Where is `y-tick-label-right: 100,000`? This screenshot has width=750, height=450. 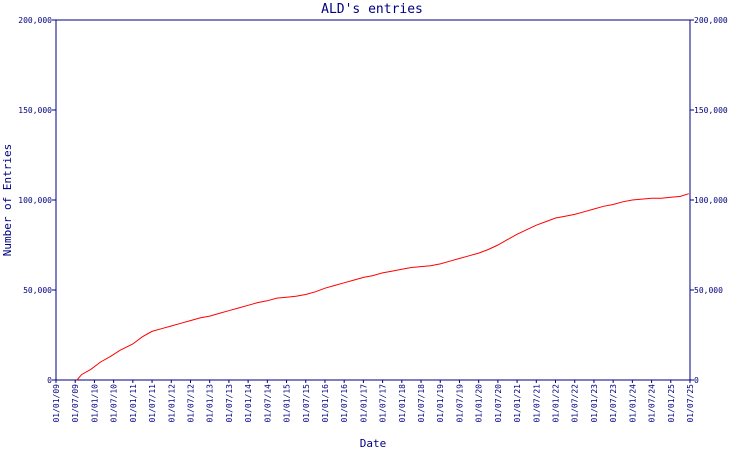
y-tick-label-right: 100,000 is located at coordinates (711, 200).